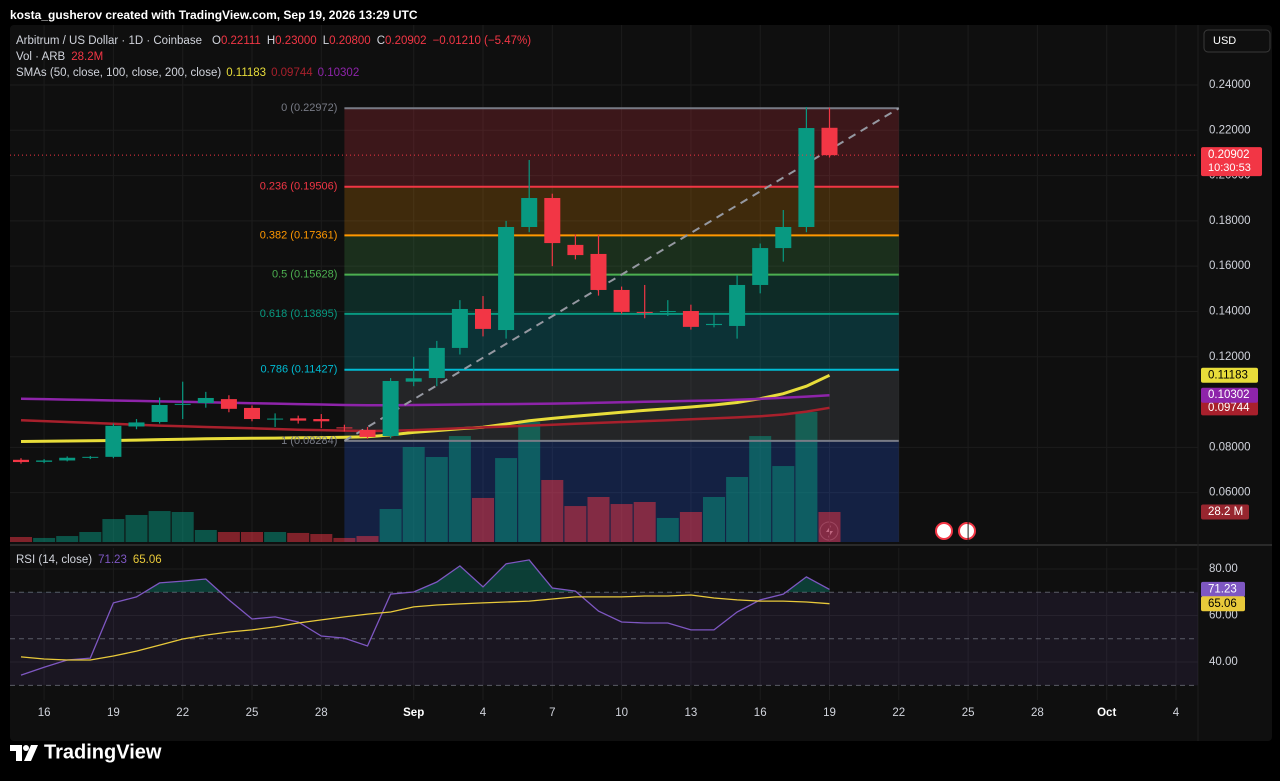 The image size is (1280, 781). Describe the element at coordinates (1224, 41) in the screenshot. I see `currency: USD` at that location.